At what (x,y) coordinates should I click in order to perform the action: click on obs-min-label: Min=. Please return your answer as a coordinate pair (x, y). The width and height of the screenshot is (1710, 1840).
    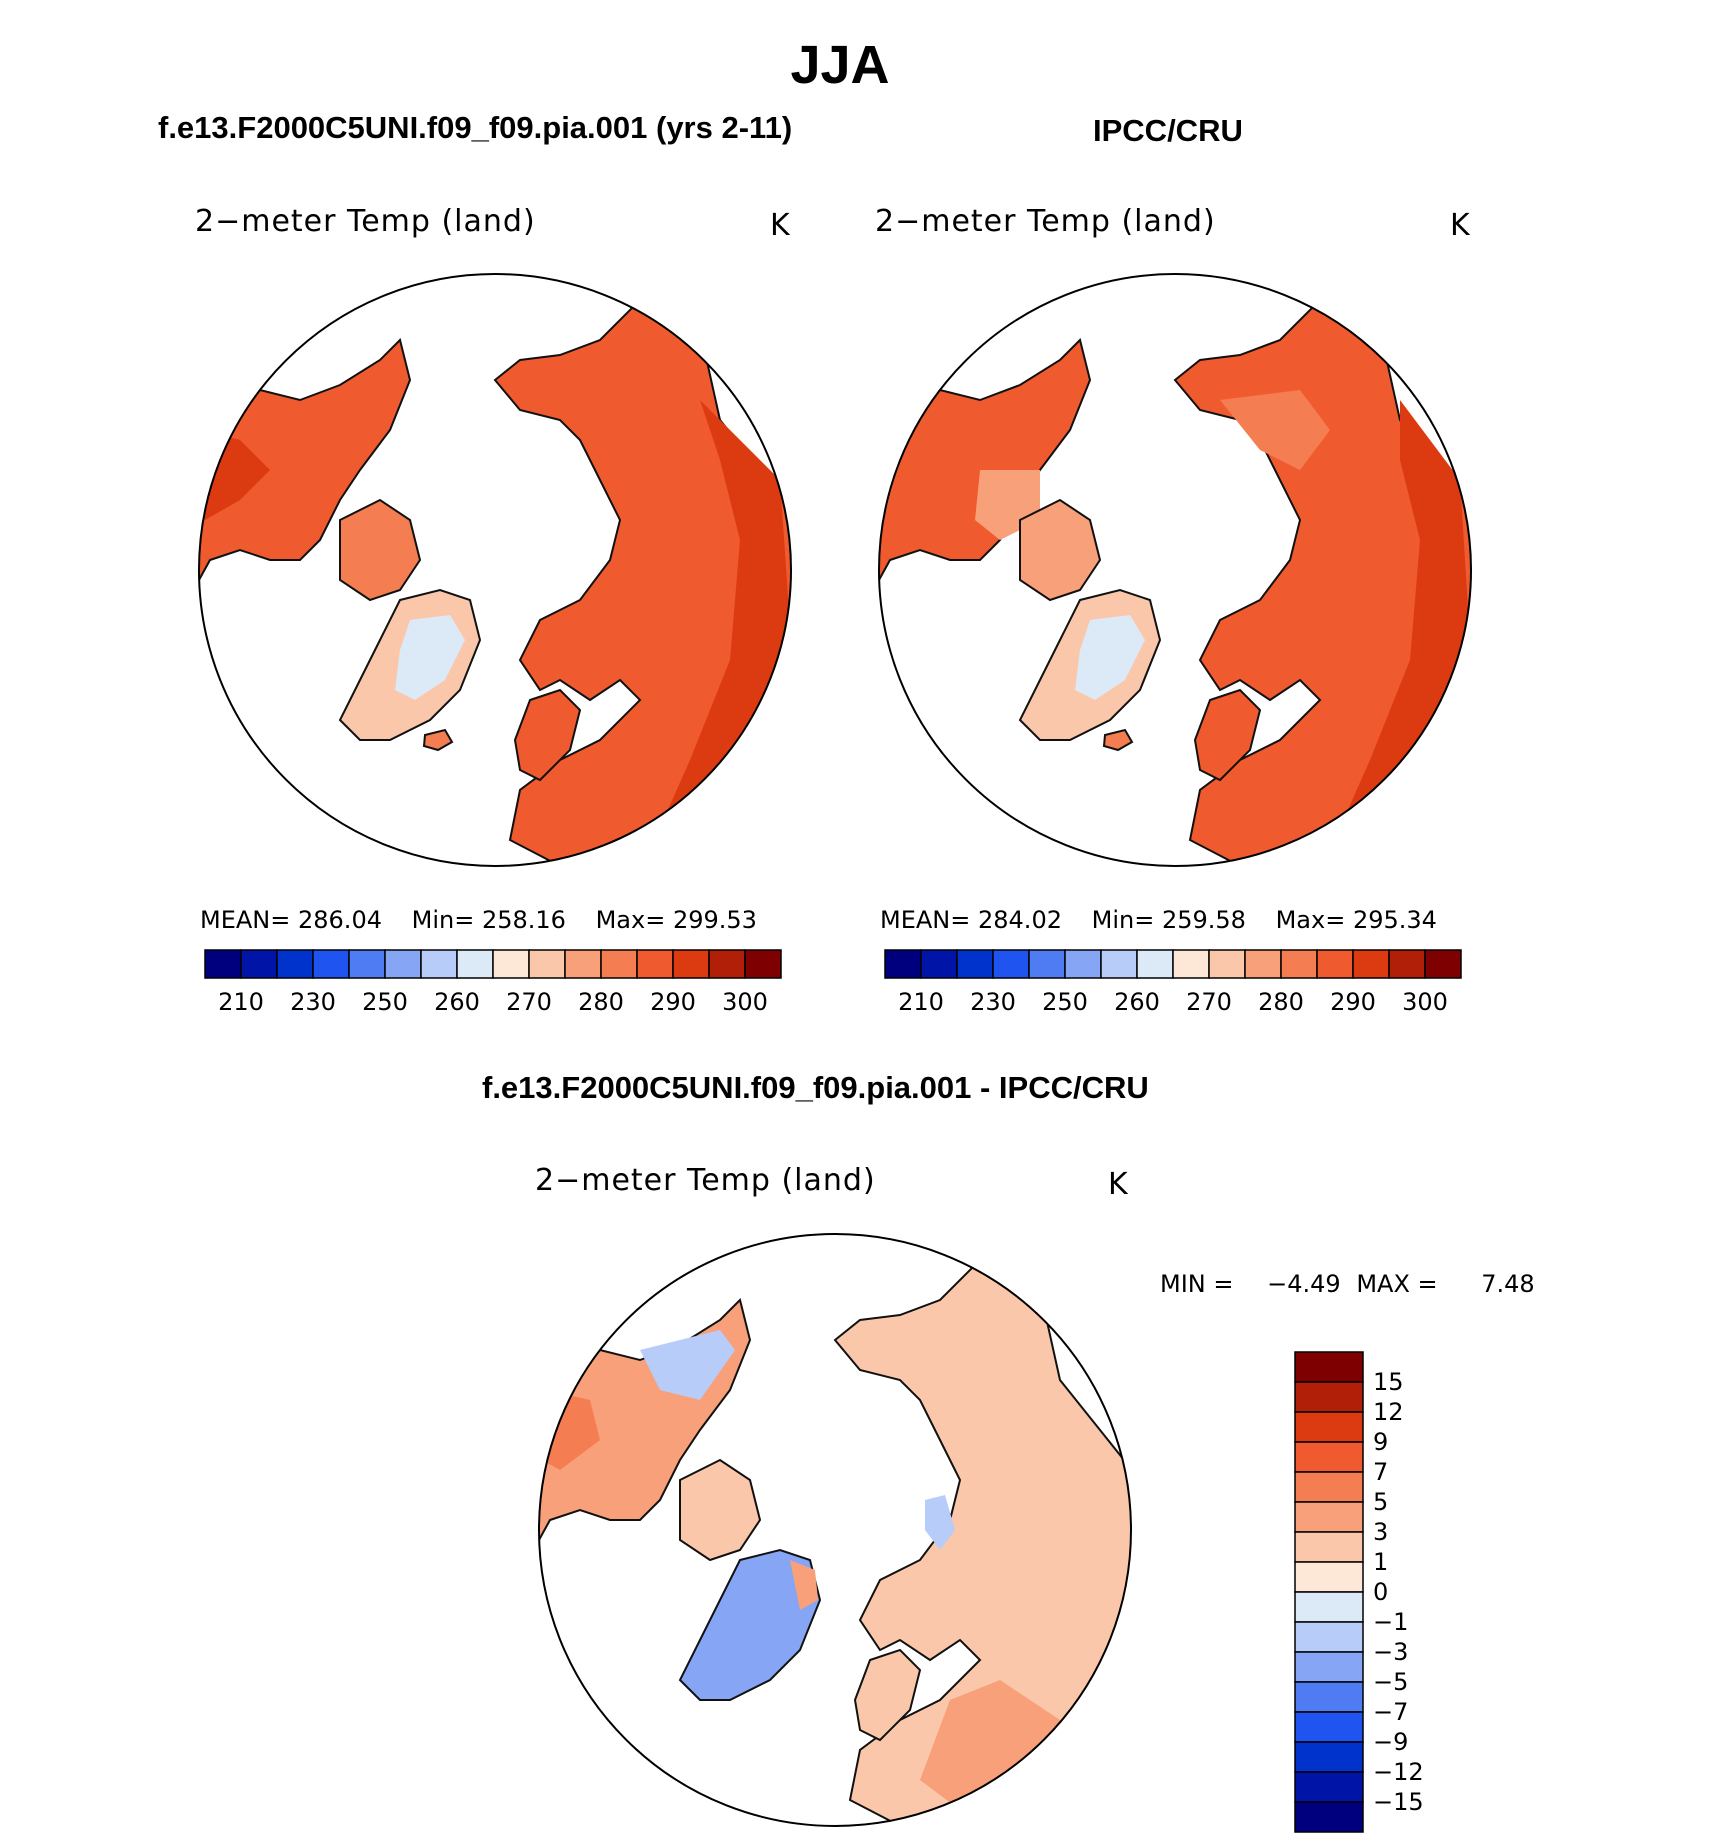
    Looking at the image, I should click on (1123, 920).